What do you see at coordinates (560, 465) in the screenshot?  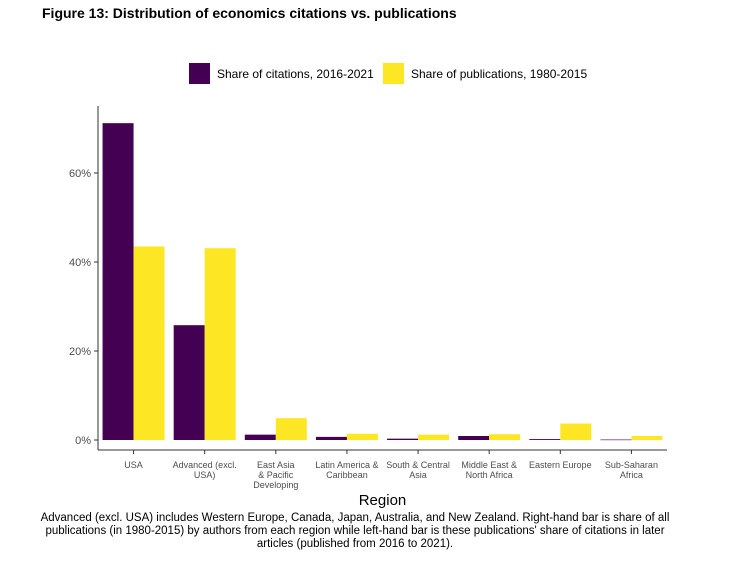 I see `x-tick-label: Eastern Europe` at bounding box center [560, 465].